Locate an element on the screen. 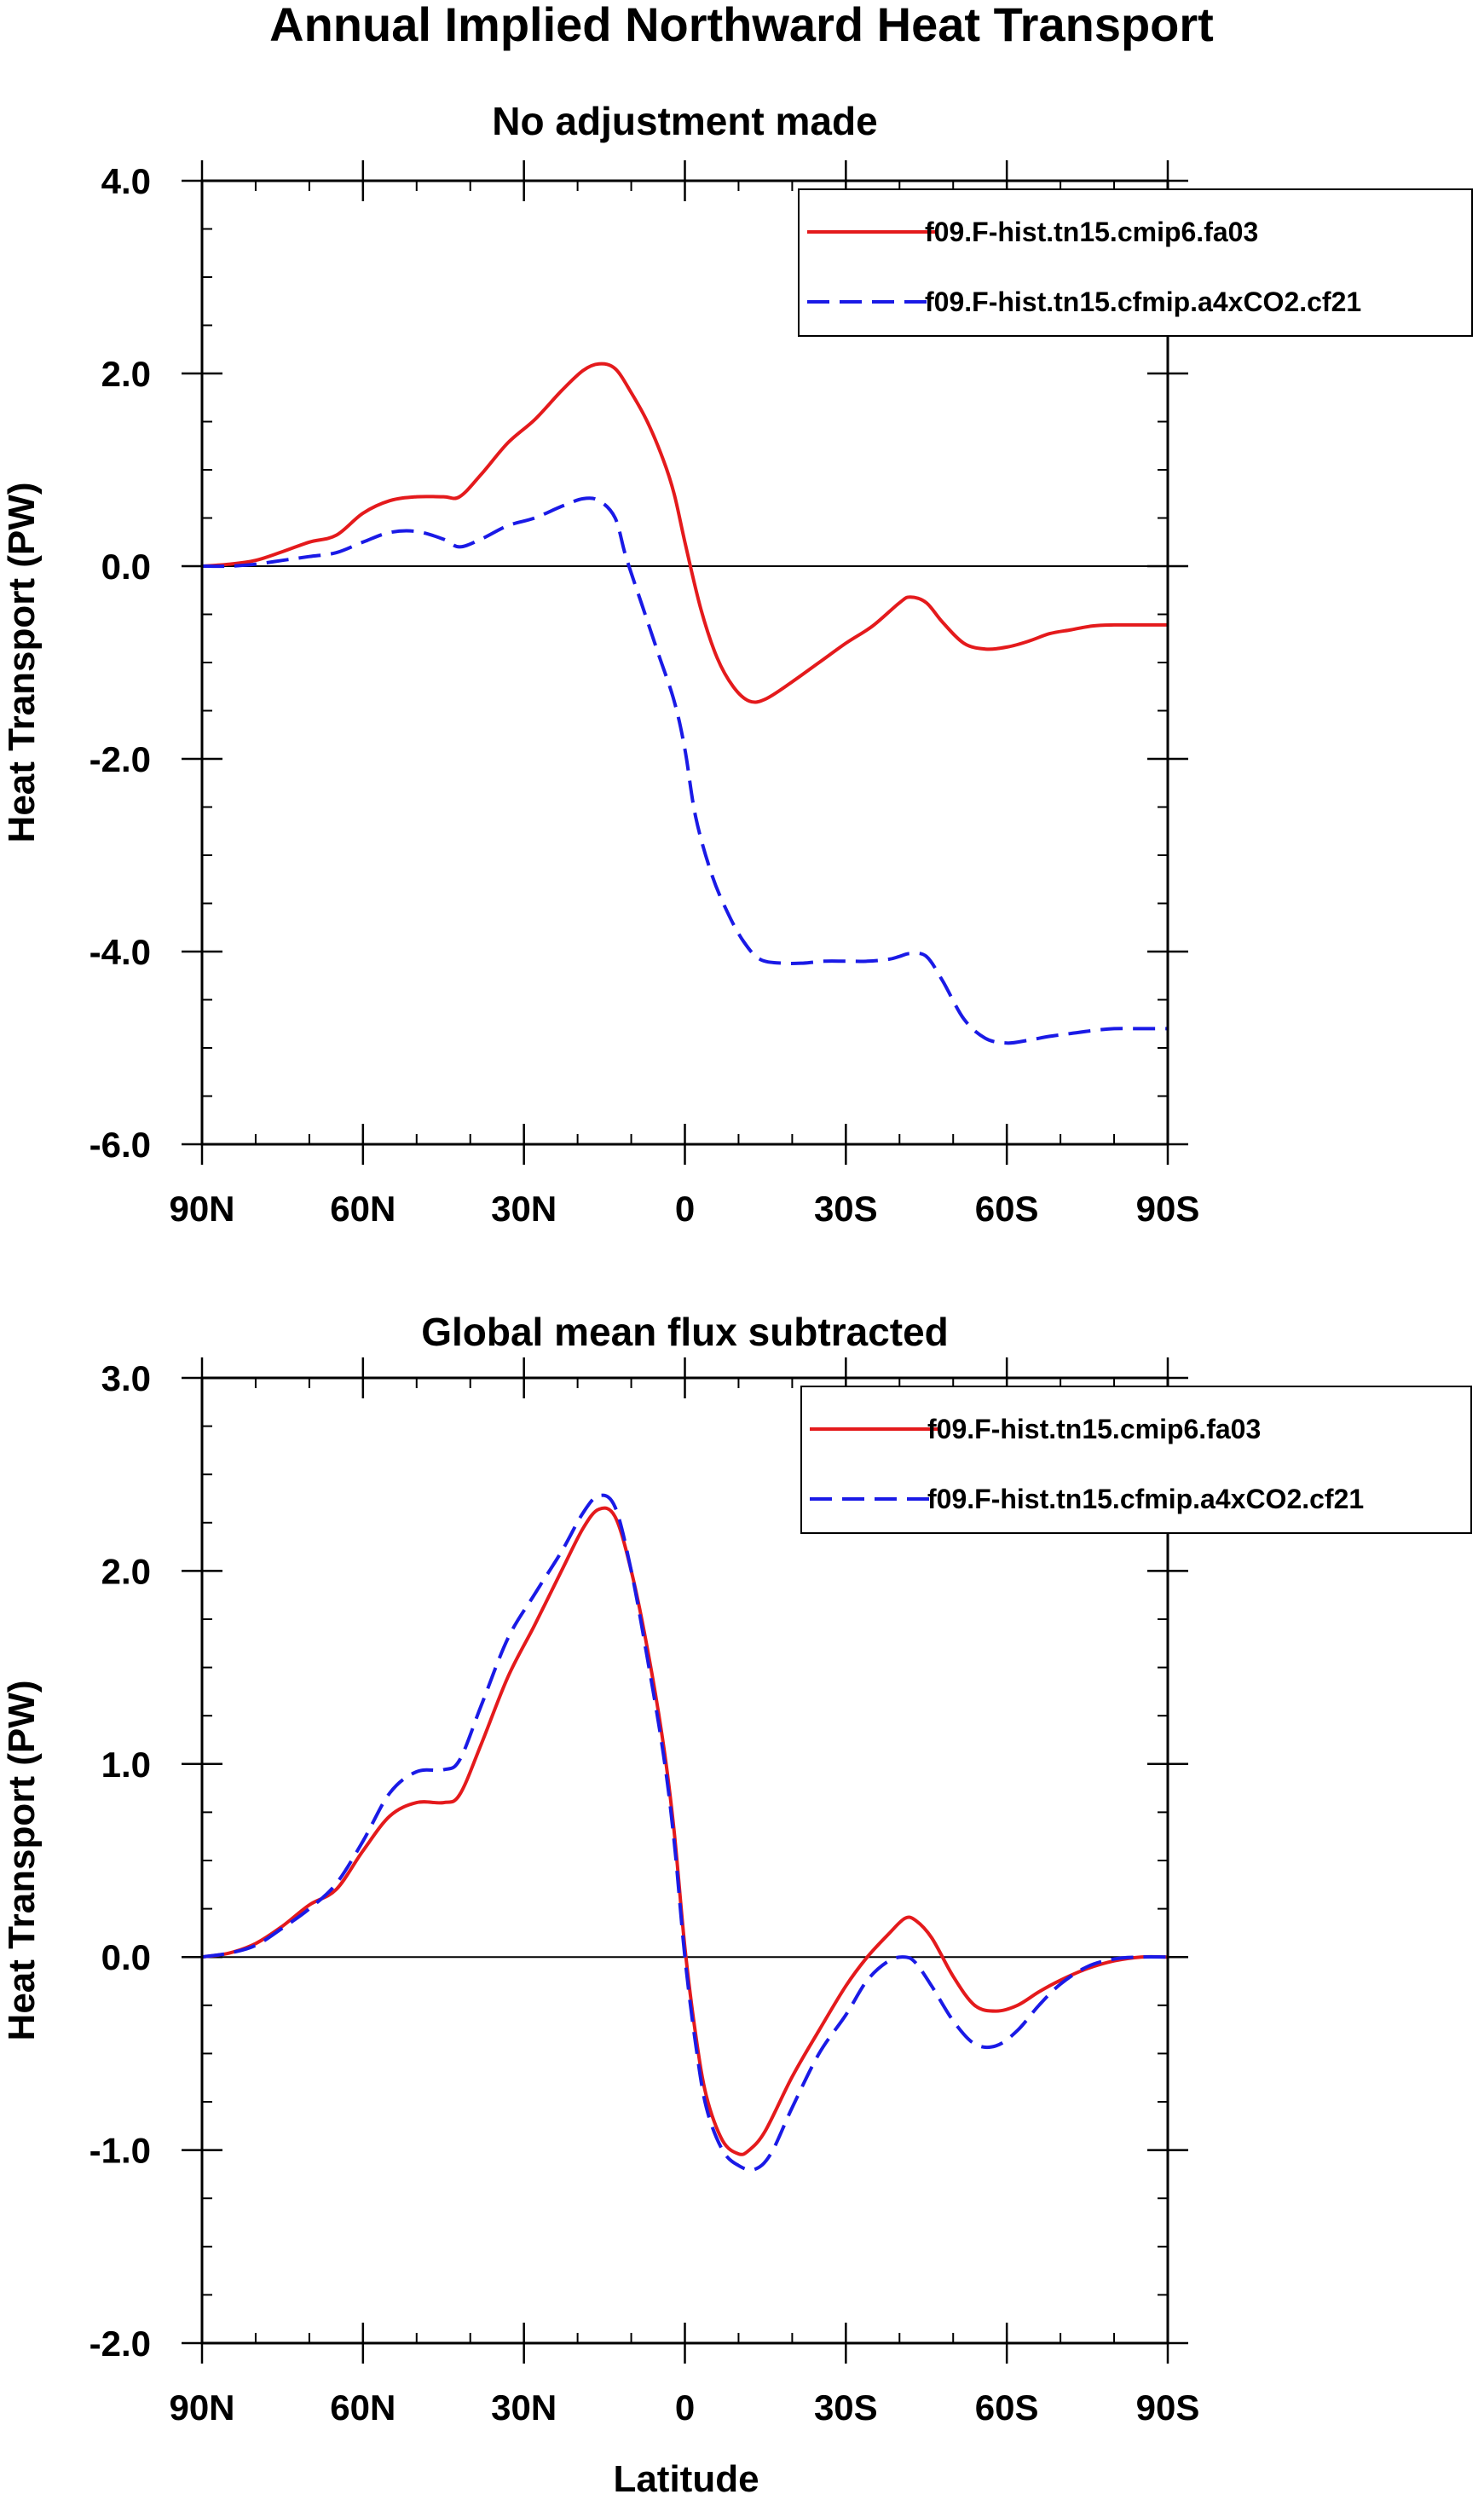 The height and width of the screenshot is (2500, 1484). y-tick-label: -4.0 is located at coordinates (120, 952).